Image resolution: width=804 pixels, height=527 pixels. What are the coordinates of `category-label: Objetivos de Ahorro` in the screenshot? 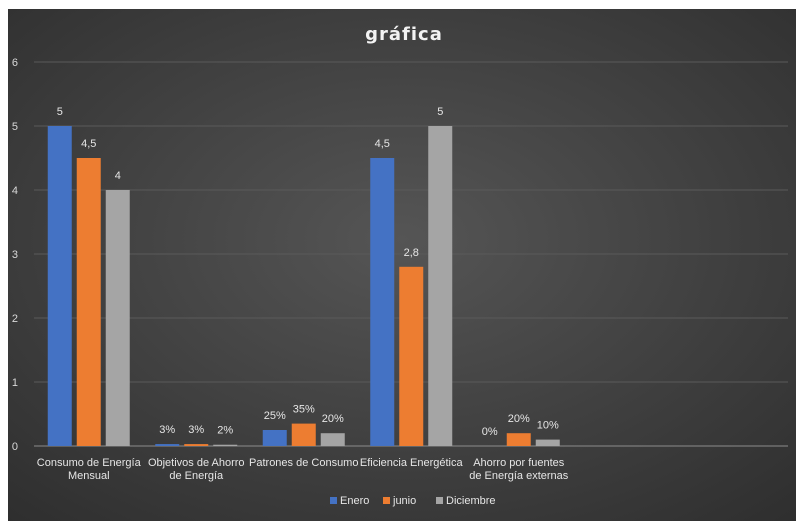 It's located at (196, 463).